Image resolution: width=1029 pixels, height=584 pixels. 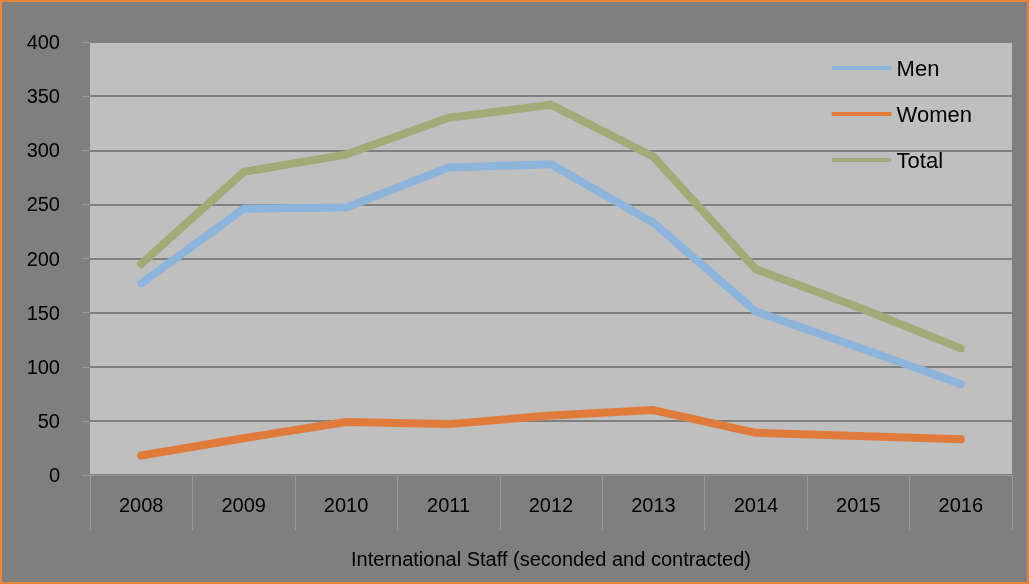 I want to click on y-tick-label: 300, so click(x=43, y=150).